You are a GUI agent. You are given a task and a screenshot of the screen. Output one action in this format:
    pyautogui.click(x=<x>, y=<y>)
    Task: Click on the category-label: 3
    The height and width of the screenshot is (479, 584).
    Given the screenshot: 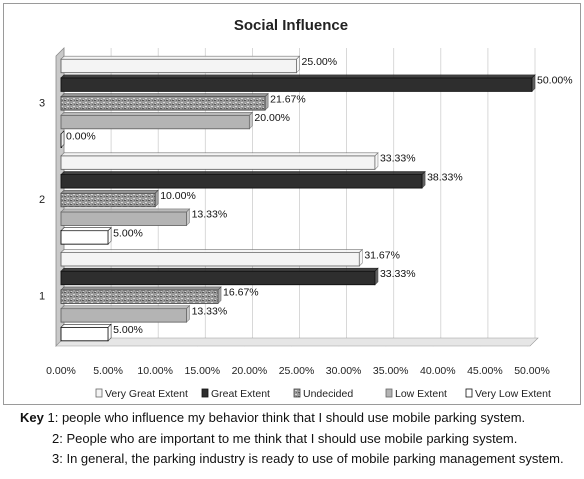 What is the action you would take?
    pyautogui.click(x=42, y=103)
    